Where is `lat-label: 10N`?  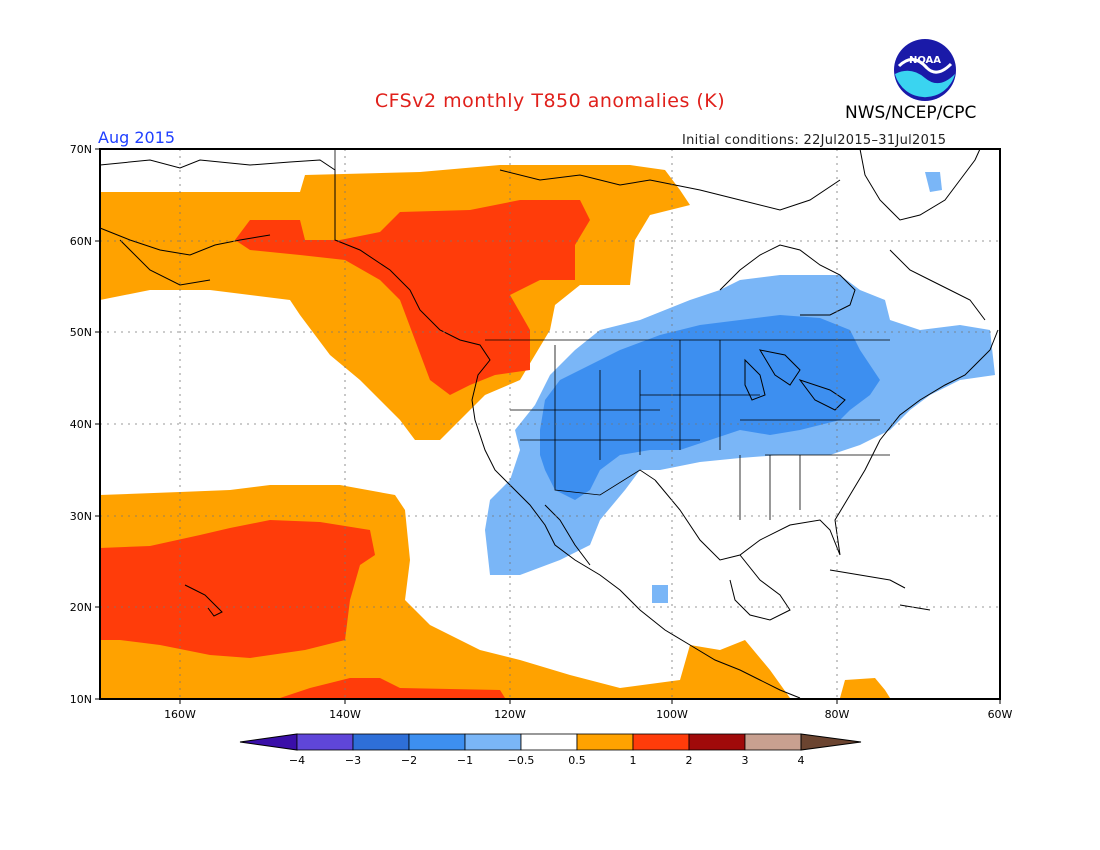 lat-label: 10N is located at coordinates (81, 699).